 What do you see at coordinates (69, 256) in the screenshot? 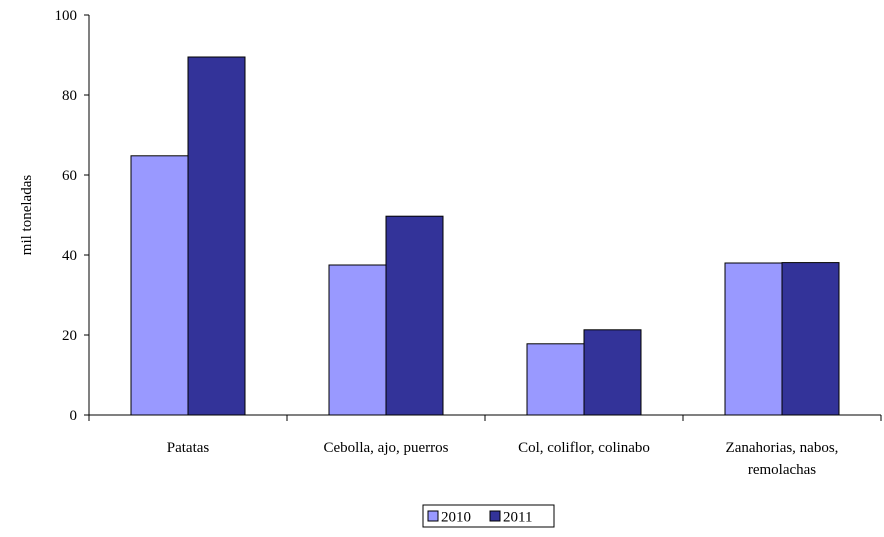
I see `y-tick-label: 40` at bounding box center [69, 256].